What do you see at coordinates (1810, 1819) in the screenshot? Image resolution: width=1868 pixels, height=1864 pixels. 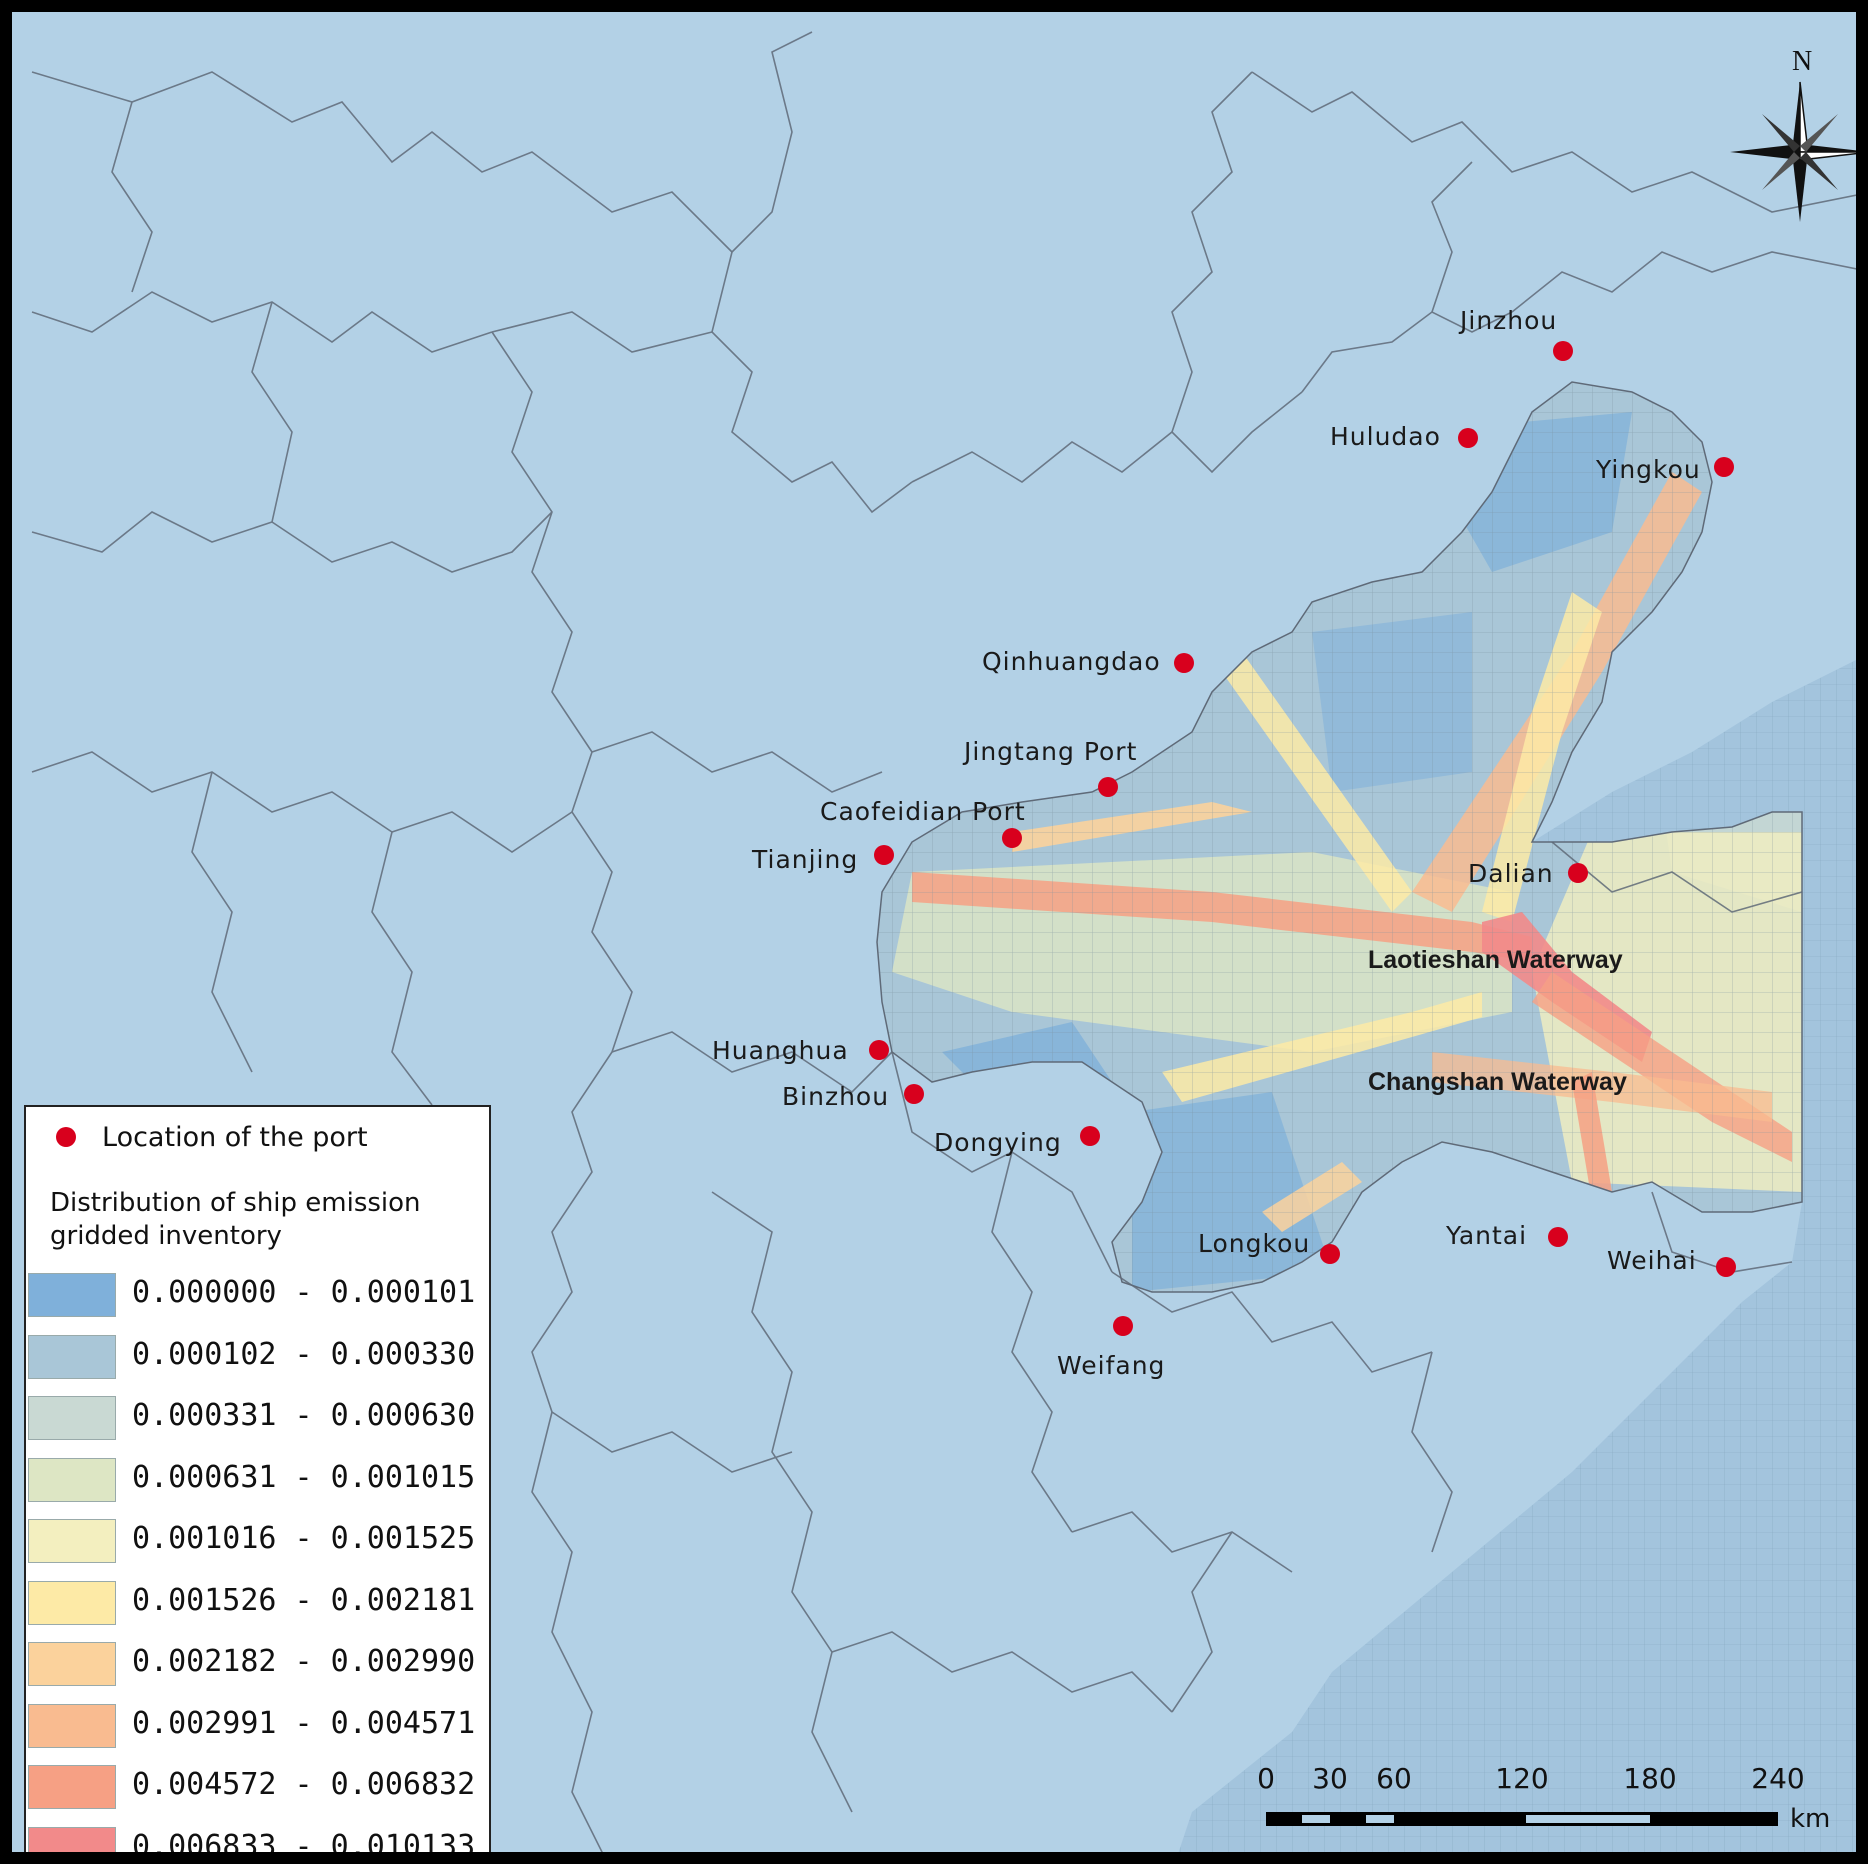 I see `scale-unit: km` at bounding box center [1810, 1819].